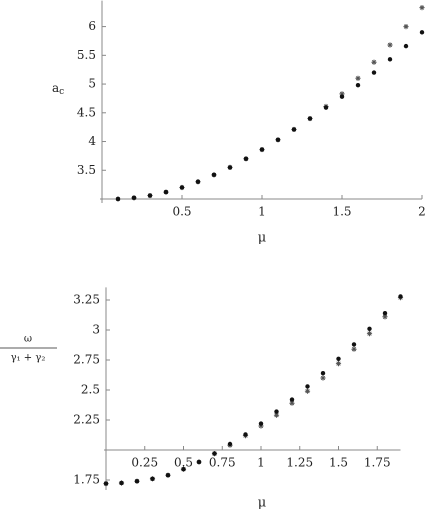 The width and height of the screenshot is (436, 511). Describe the element at coordinates (92, 26) in the screenshot. I see `y-tick-label: 6` at that location.